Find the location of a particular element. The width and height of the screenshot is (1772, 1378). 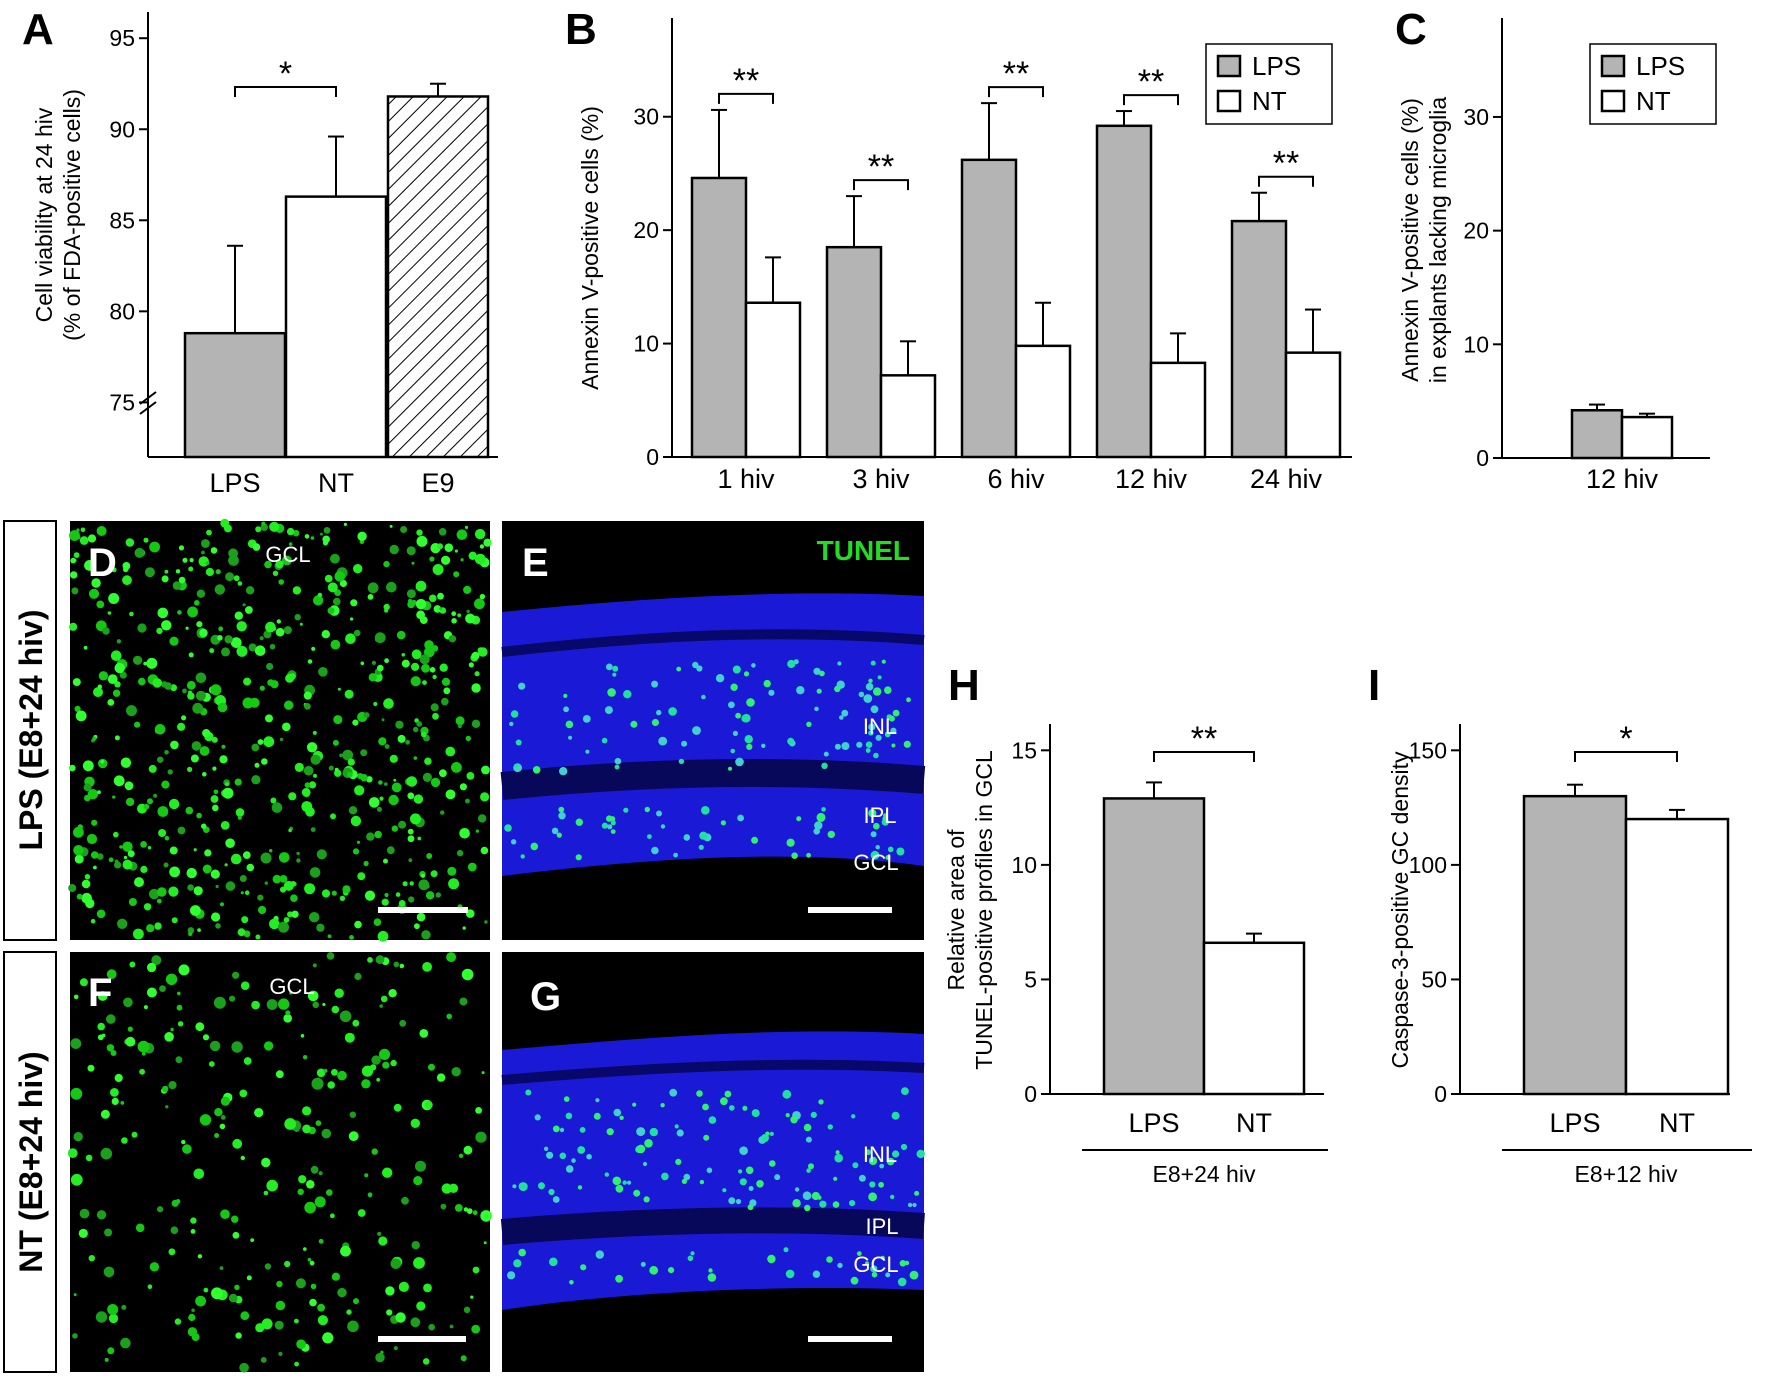

chart-b-bar-lps is located at coordinates (989, 308).